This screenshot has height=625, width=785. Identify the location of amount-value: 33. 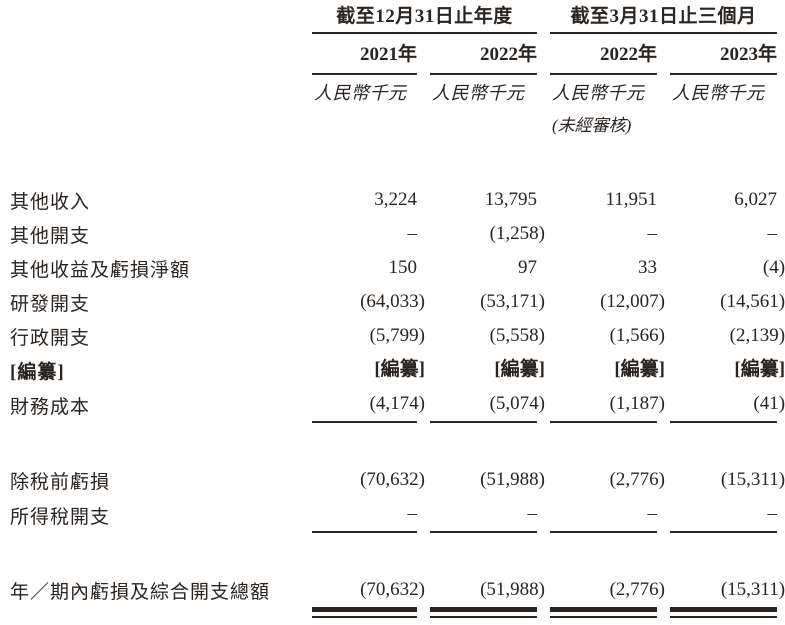
(648, 267).